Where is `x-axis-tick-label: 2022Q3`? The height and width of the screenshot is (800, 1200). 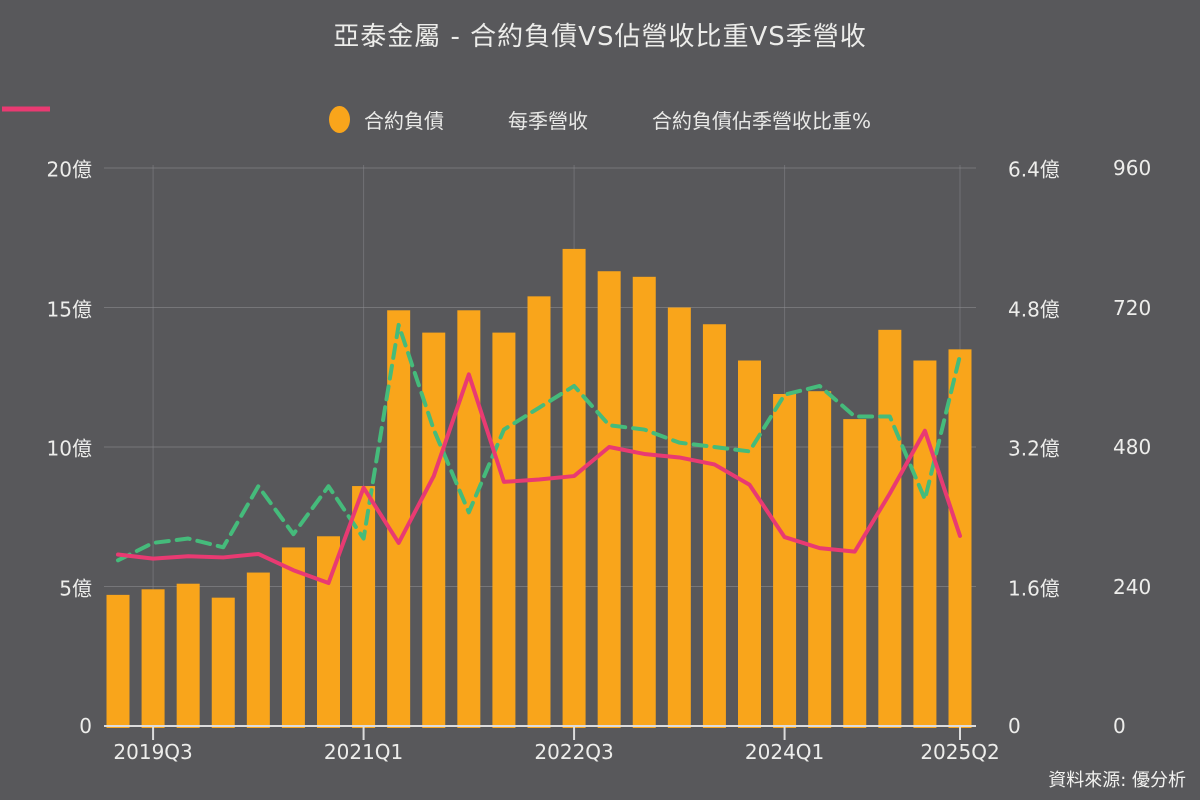
x-axis-tick-label: 2022Q3 is located at coordinates (574, 752).